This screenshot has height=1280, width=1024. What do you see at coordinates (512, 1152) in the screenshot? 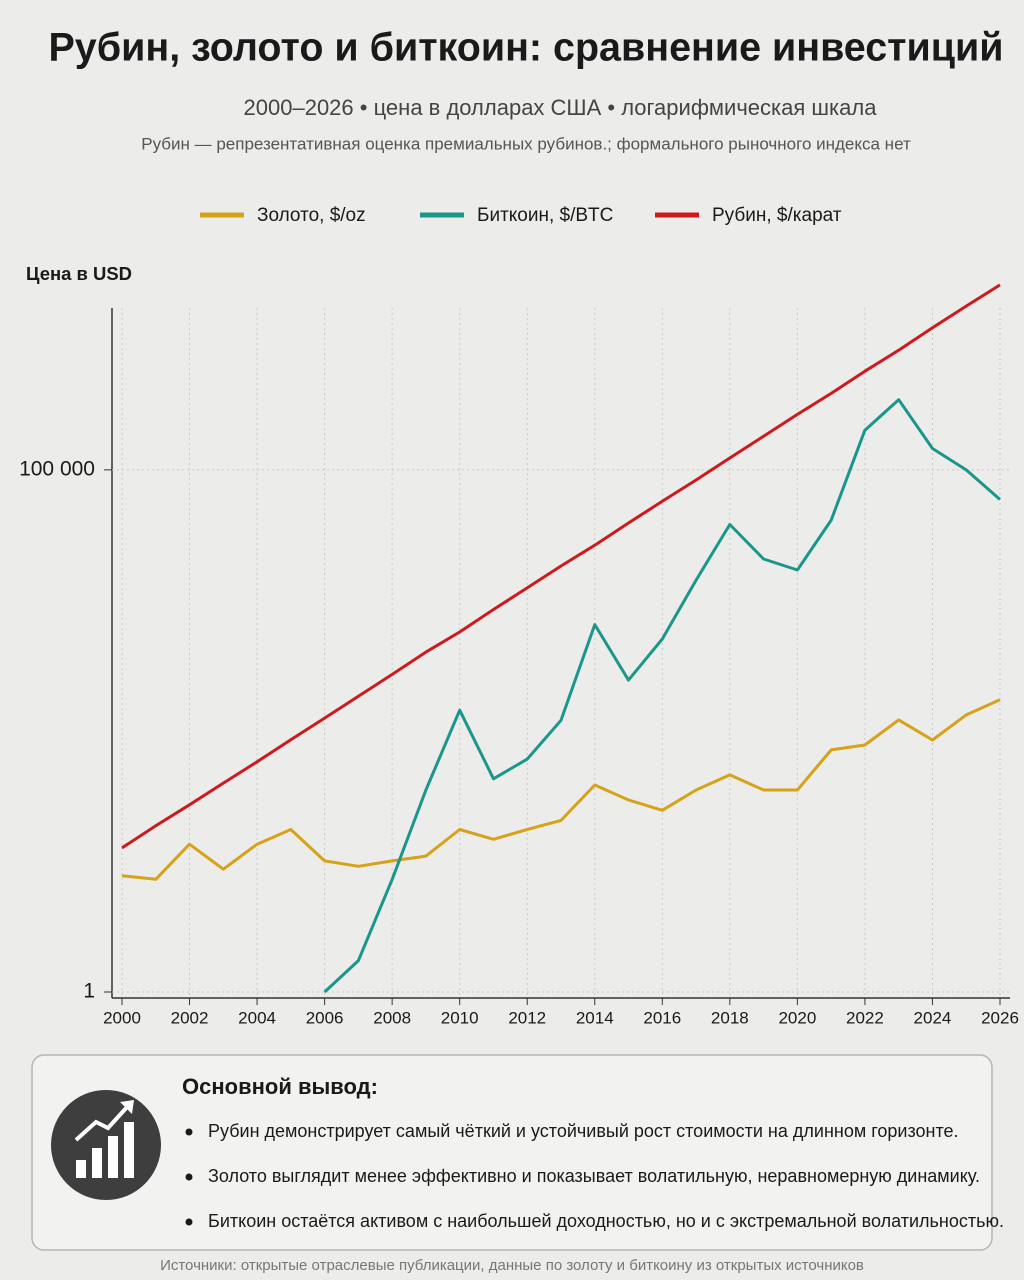
I see `takeaway-frame` at bounding box center [512, 1152].